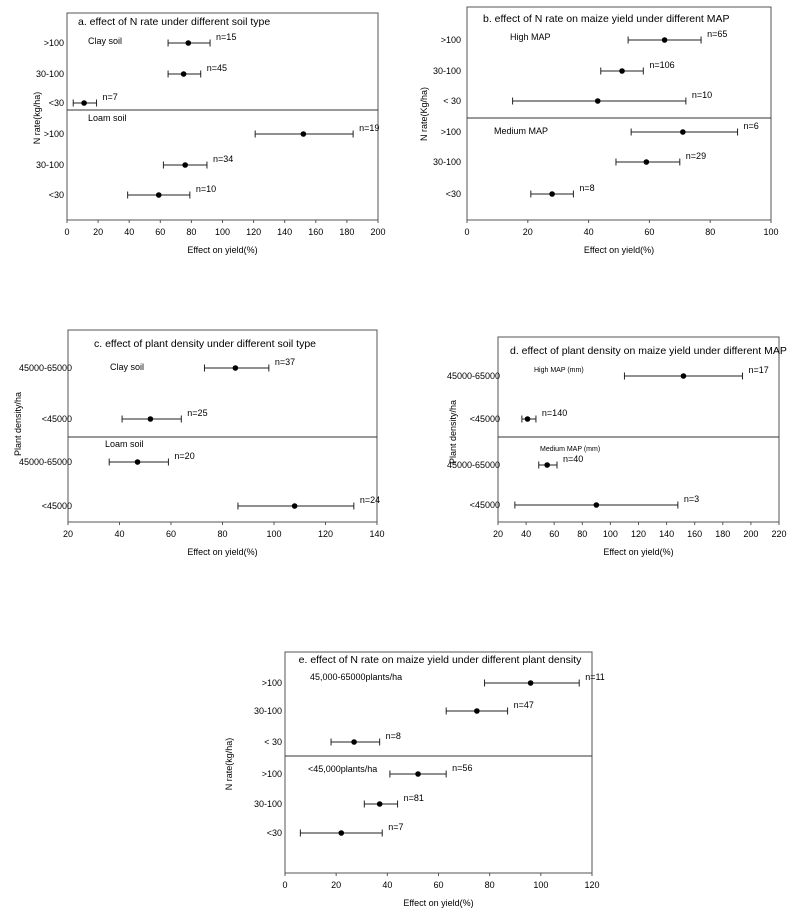 This screenshot has width=800, height=913. I want to click on y-axis-label: Plant density/ha, so click(453, 432).